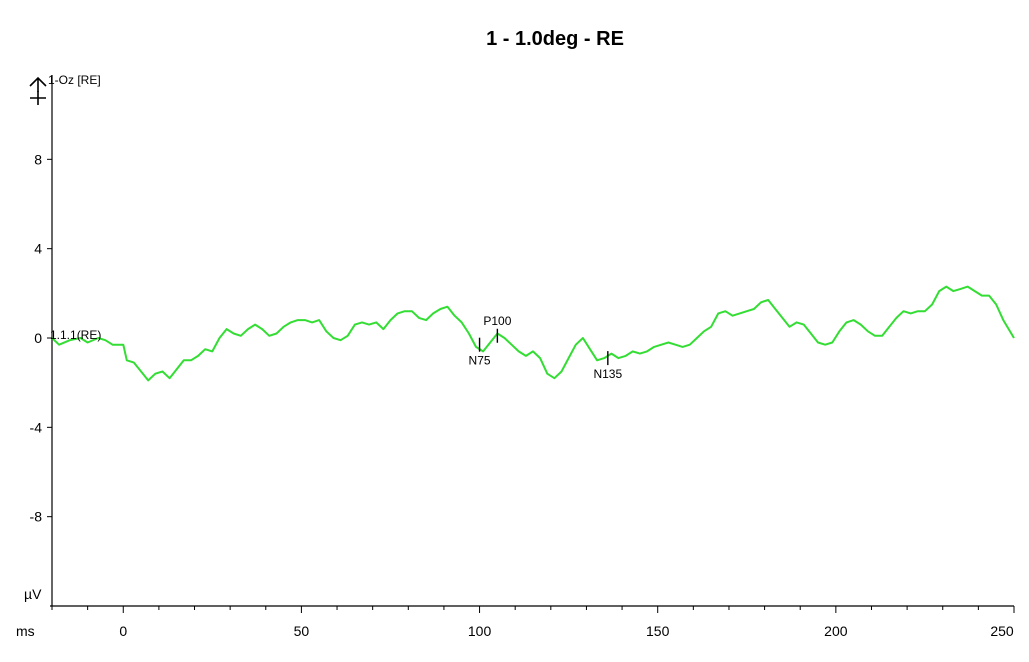 Image resolution: width=1029 pixels, height=662 pixels. What do you see at coordinates (38, 90) in the screenshot?
I see `channel-cursor-icon` at bounding box center [38, 90].